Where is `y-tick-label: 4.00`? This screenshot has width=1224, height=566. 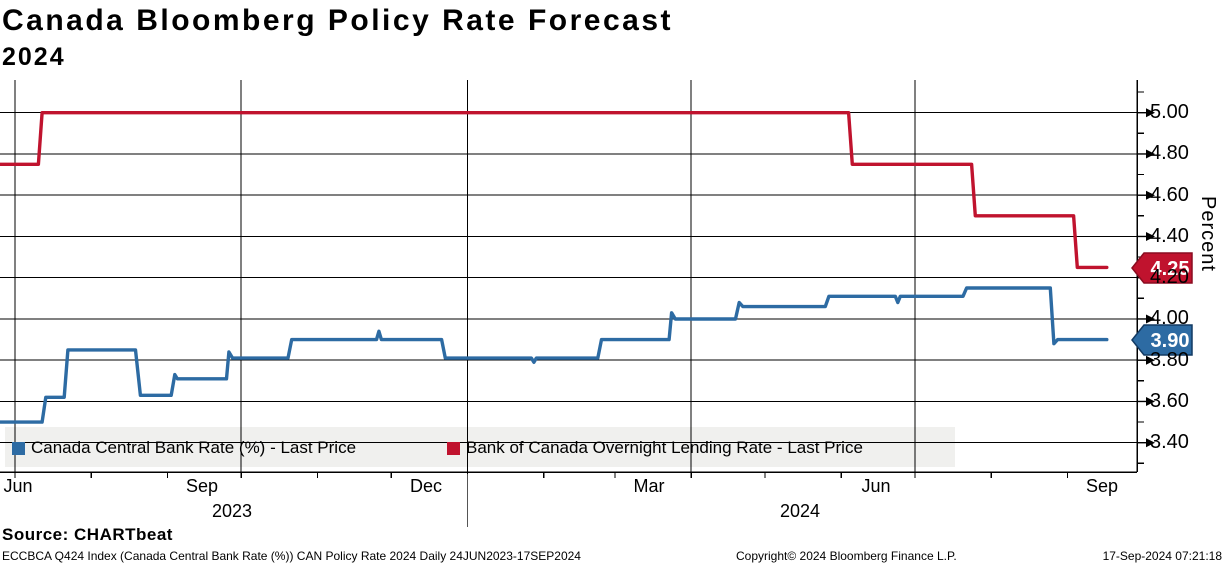 y-tick-label: 4.00 is located at coordinates (1169, 318).